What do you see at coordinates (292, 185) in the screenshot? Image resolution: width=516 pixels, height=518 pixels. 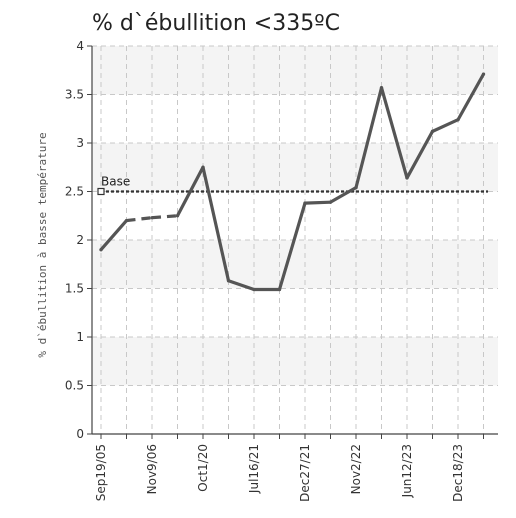 I see `reference-line-group: Base` at bounding box center [292, 185].